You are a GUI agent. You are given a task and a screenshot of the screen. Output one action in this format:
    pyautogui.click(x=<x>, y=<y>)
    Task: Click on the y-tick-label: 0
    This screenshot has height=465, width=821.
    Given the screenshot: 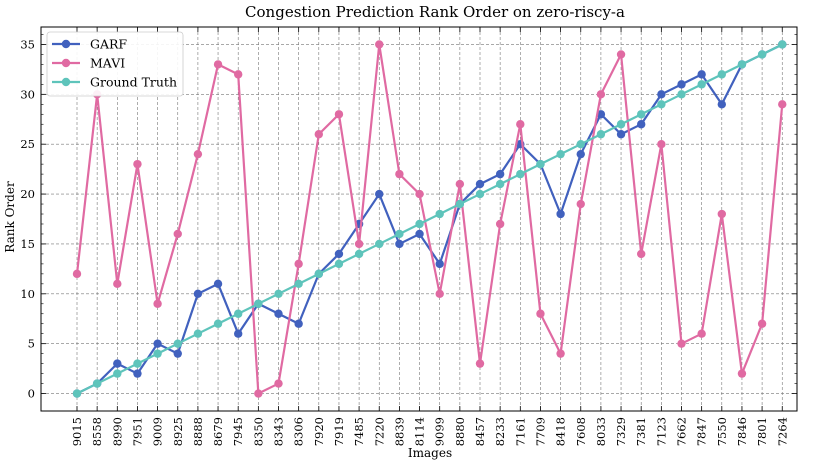 What is the action you would take?
    pyautogui.click(x=31, y=394)
    